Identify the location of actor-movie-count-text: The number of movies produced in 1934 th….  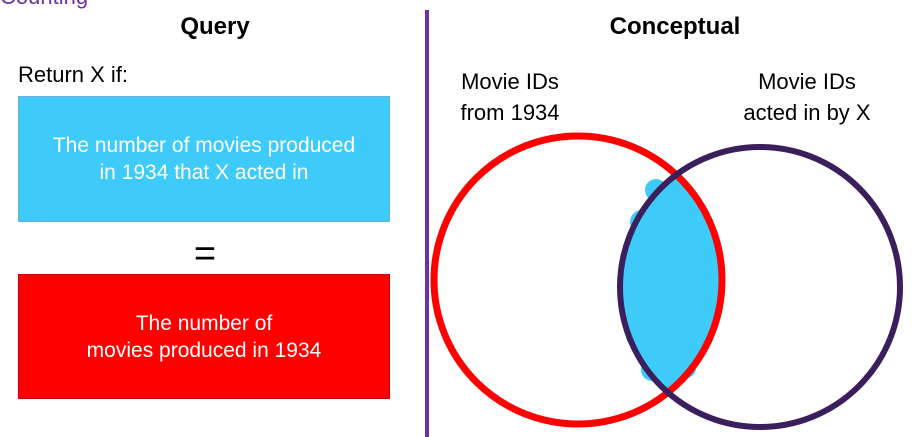
(204, 159).